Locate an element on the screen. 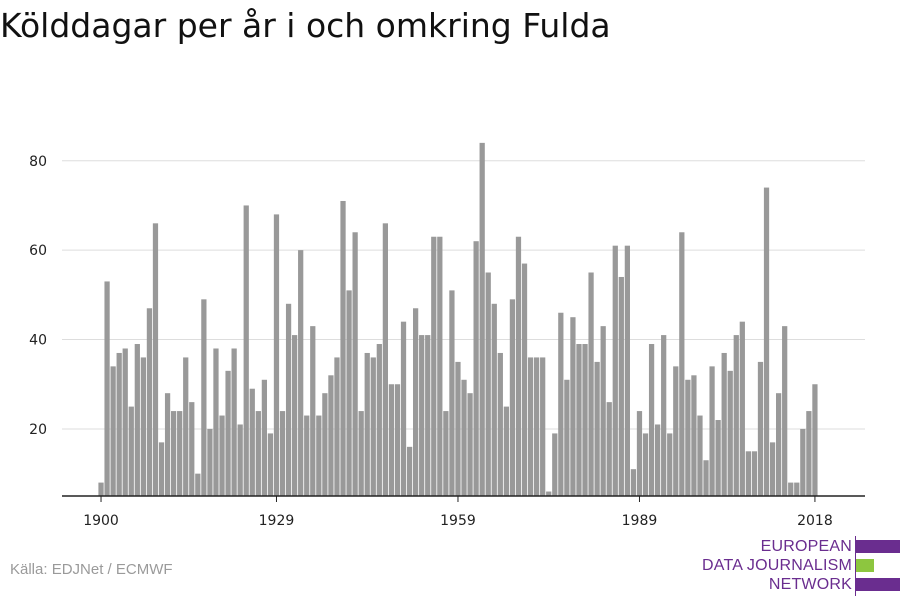 The height and width of the screenshot is (600, 900). y-tick-label: 60 is located at coordinates (38, 251).